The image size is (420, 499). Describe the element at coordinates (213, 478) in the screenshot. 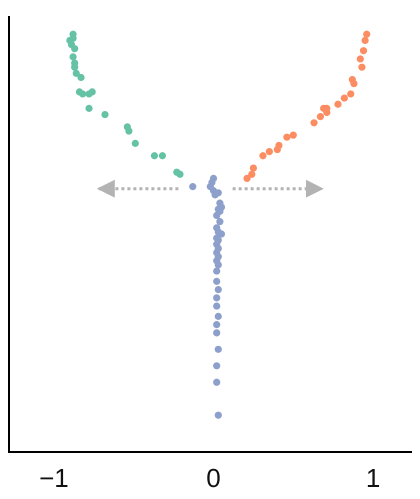

I see `x-tick-label-0: 0` at that location.